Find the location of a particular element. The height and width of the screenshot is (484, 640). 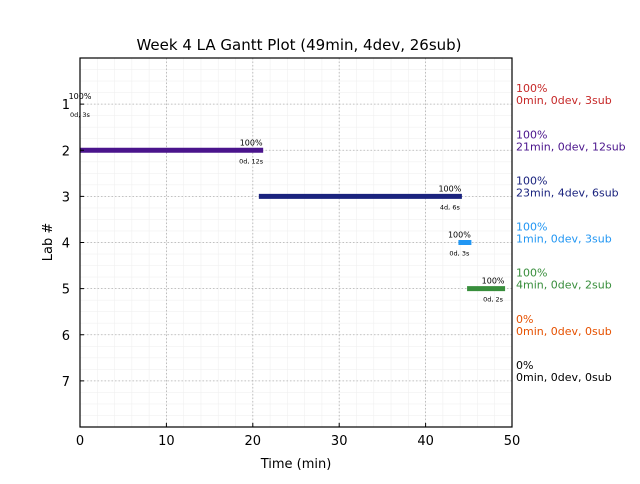

y-tick-label: 7 is located at coordinates (66, 382).